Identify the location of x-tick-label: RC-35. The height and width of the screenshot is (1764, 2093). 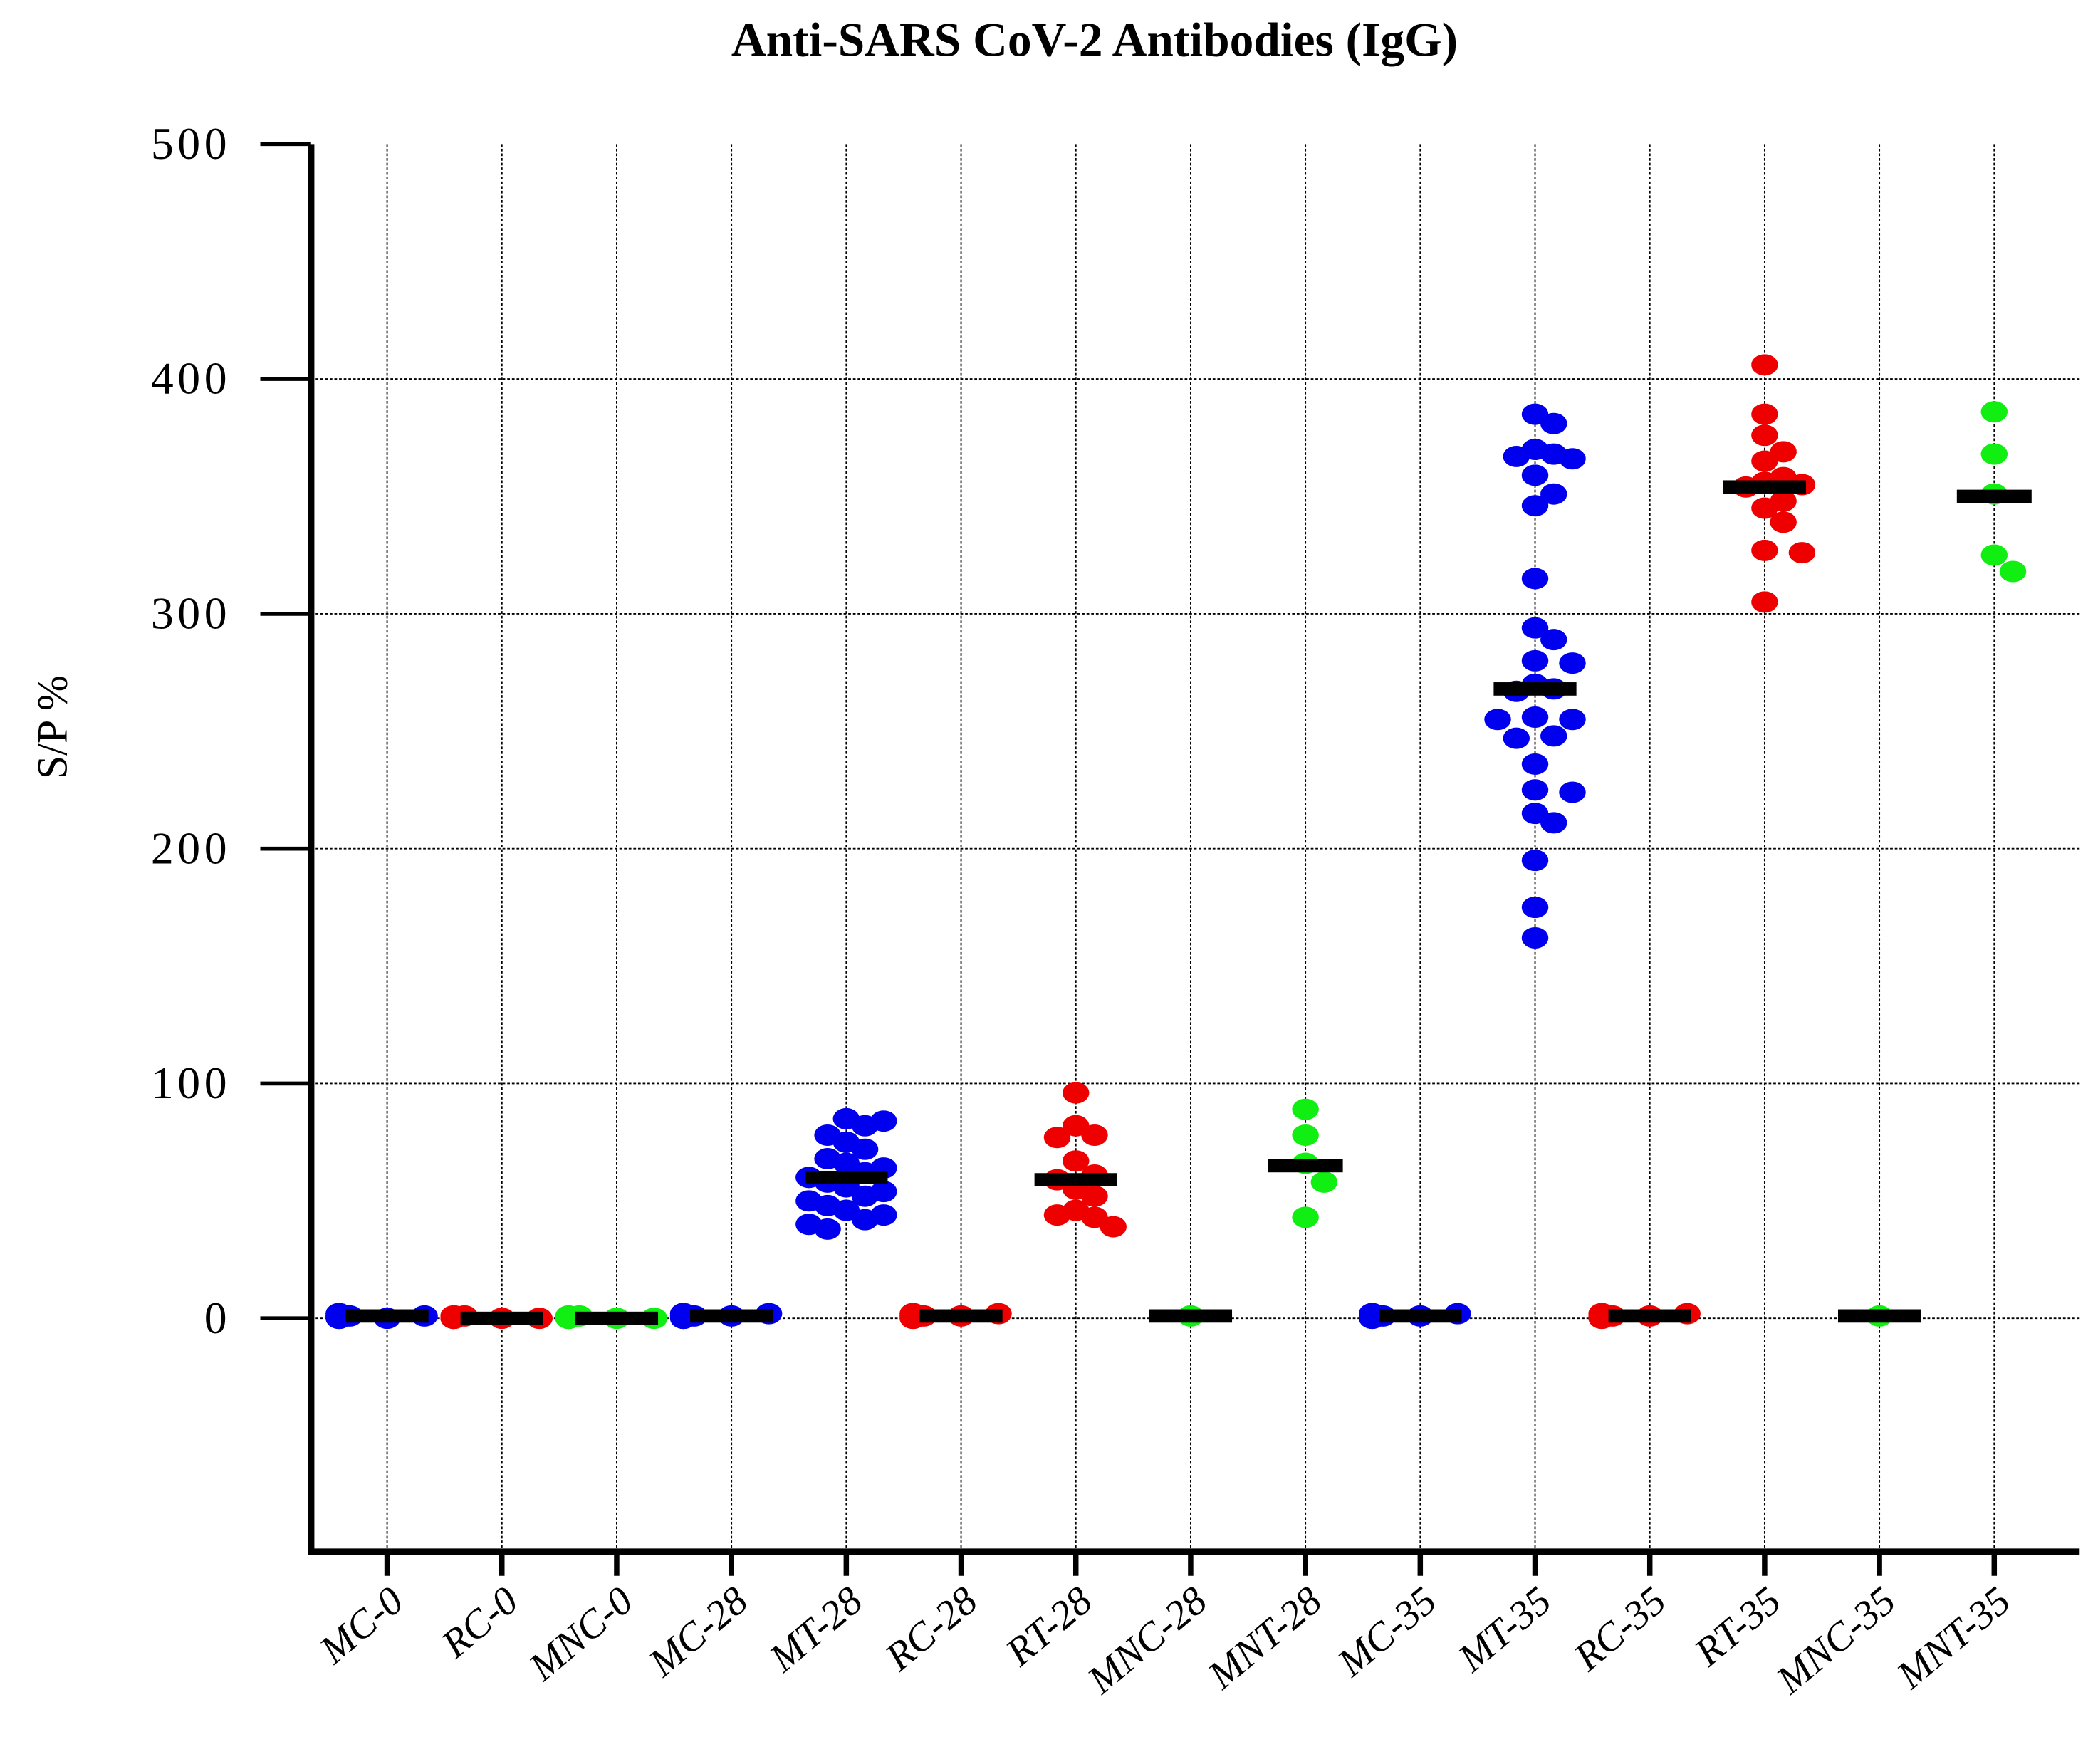
(1619, 1630).